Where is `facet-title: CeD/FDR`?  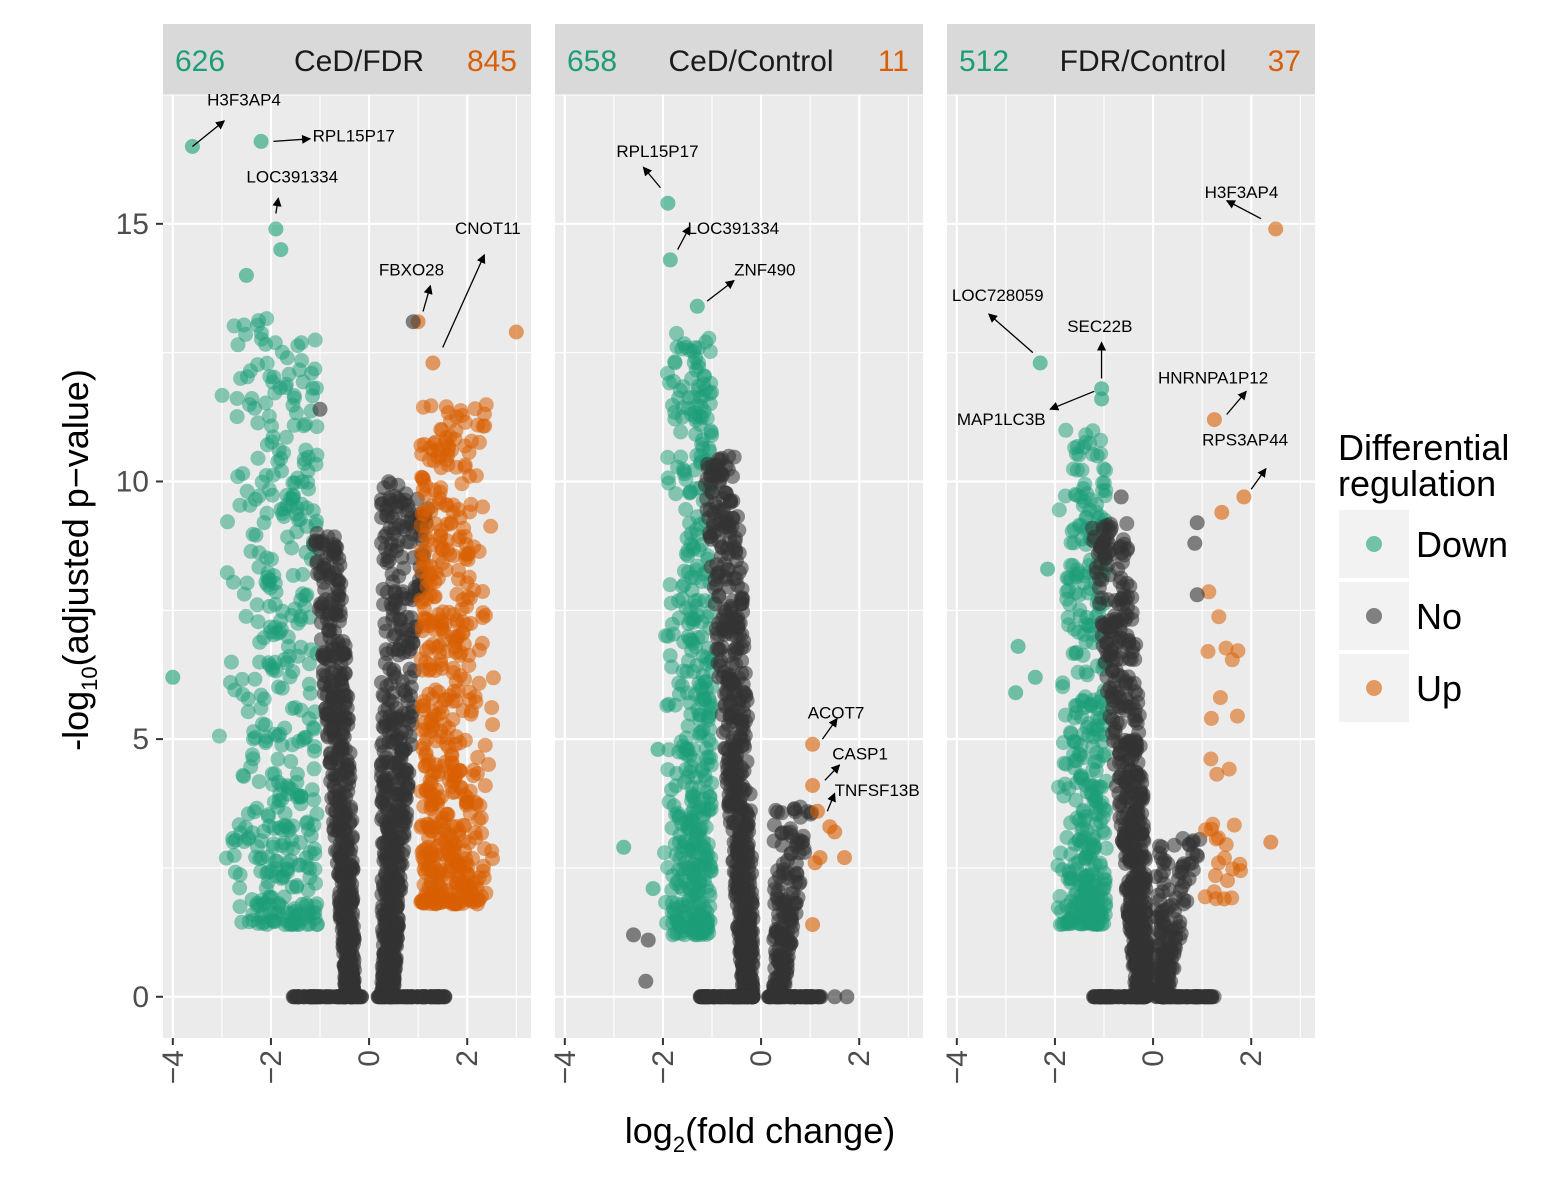 facet-title: CeD/FDR is located at coordinates (359, 61).